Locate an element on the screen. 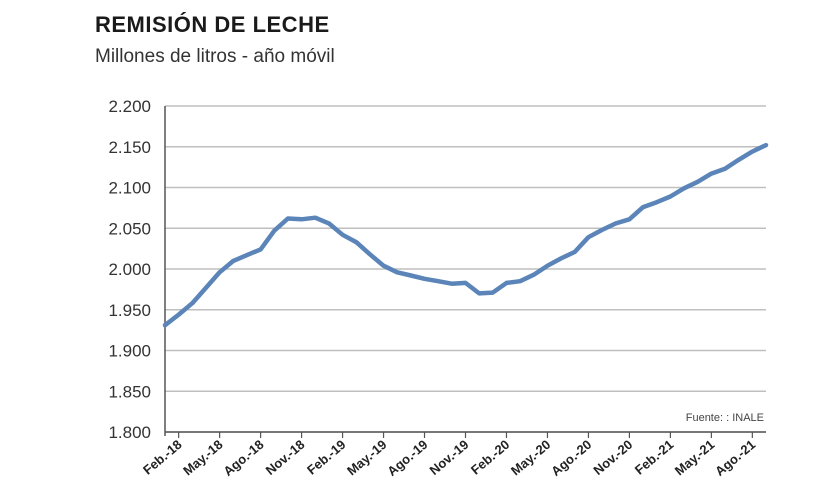  y-tick-label: 2.000 is located at coordinates (129, 269).